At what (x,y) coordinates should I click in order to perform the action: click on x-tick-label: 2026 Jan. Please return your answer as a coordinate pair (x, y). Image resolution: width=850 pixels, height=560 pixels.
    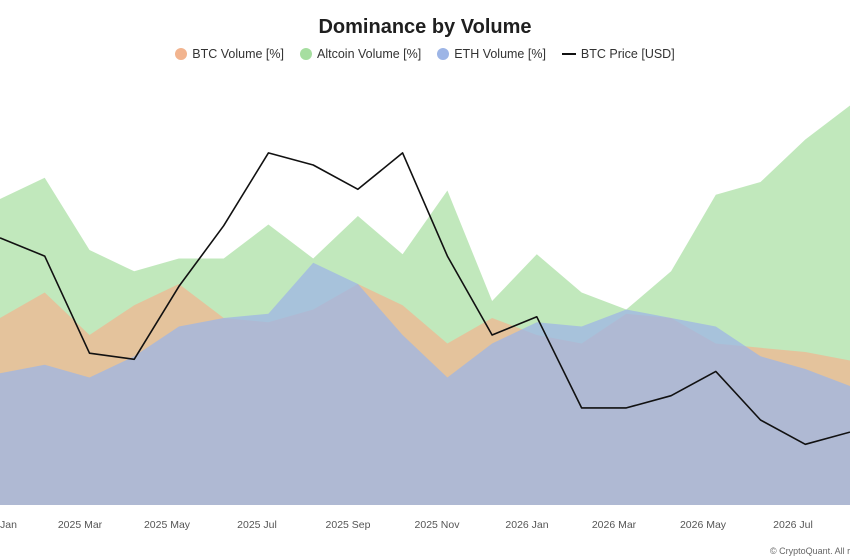
    Looking at the image, I should click on (526, 525).